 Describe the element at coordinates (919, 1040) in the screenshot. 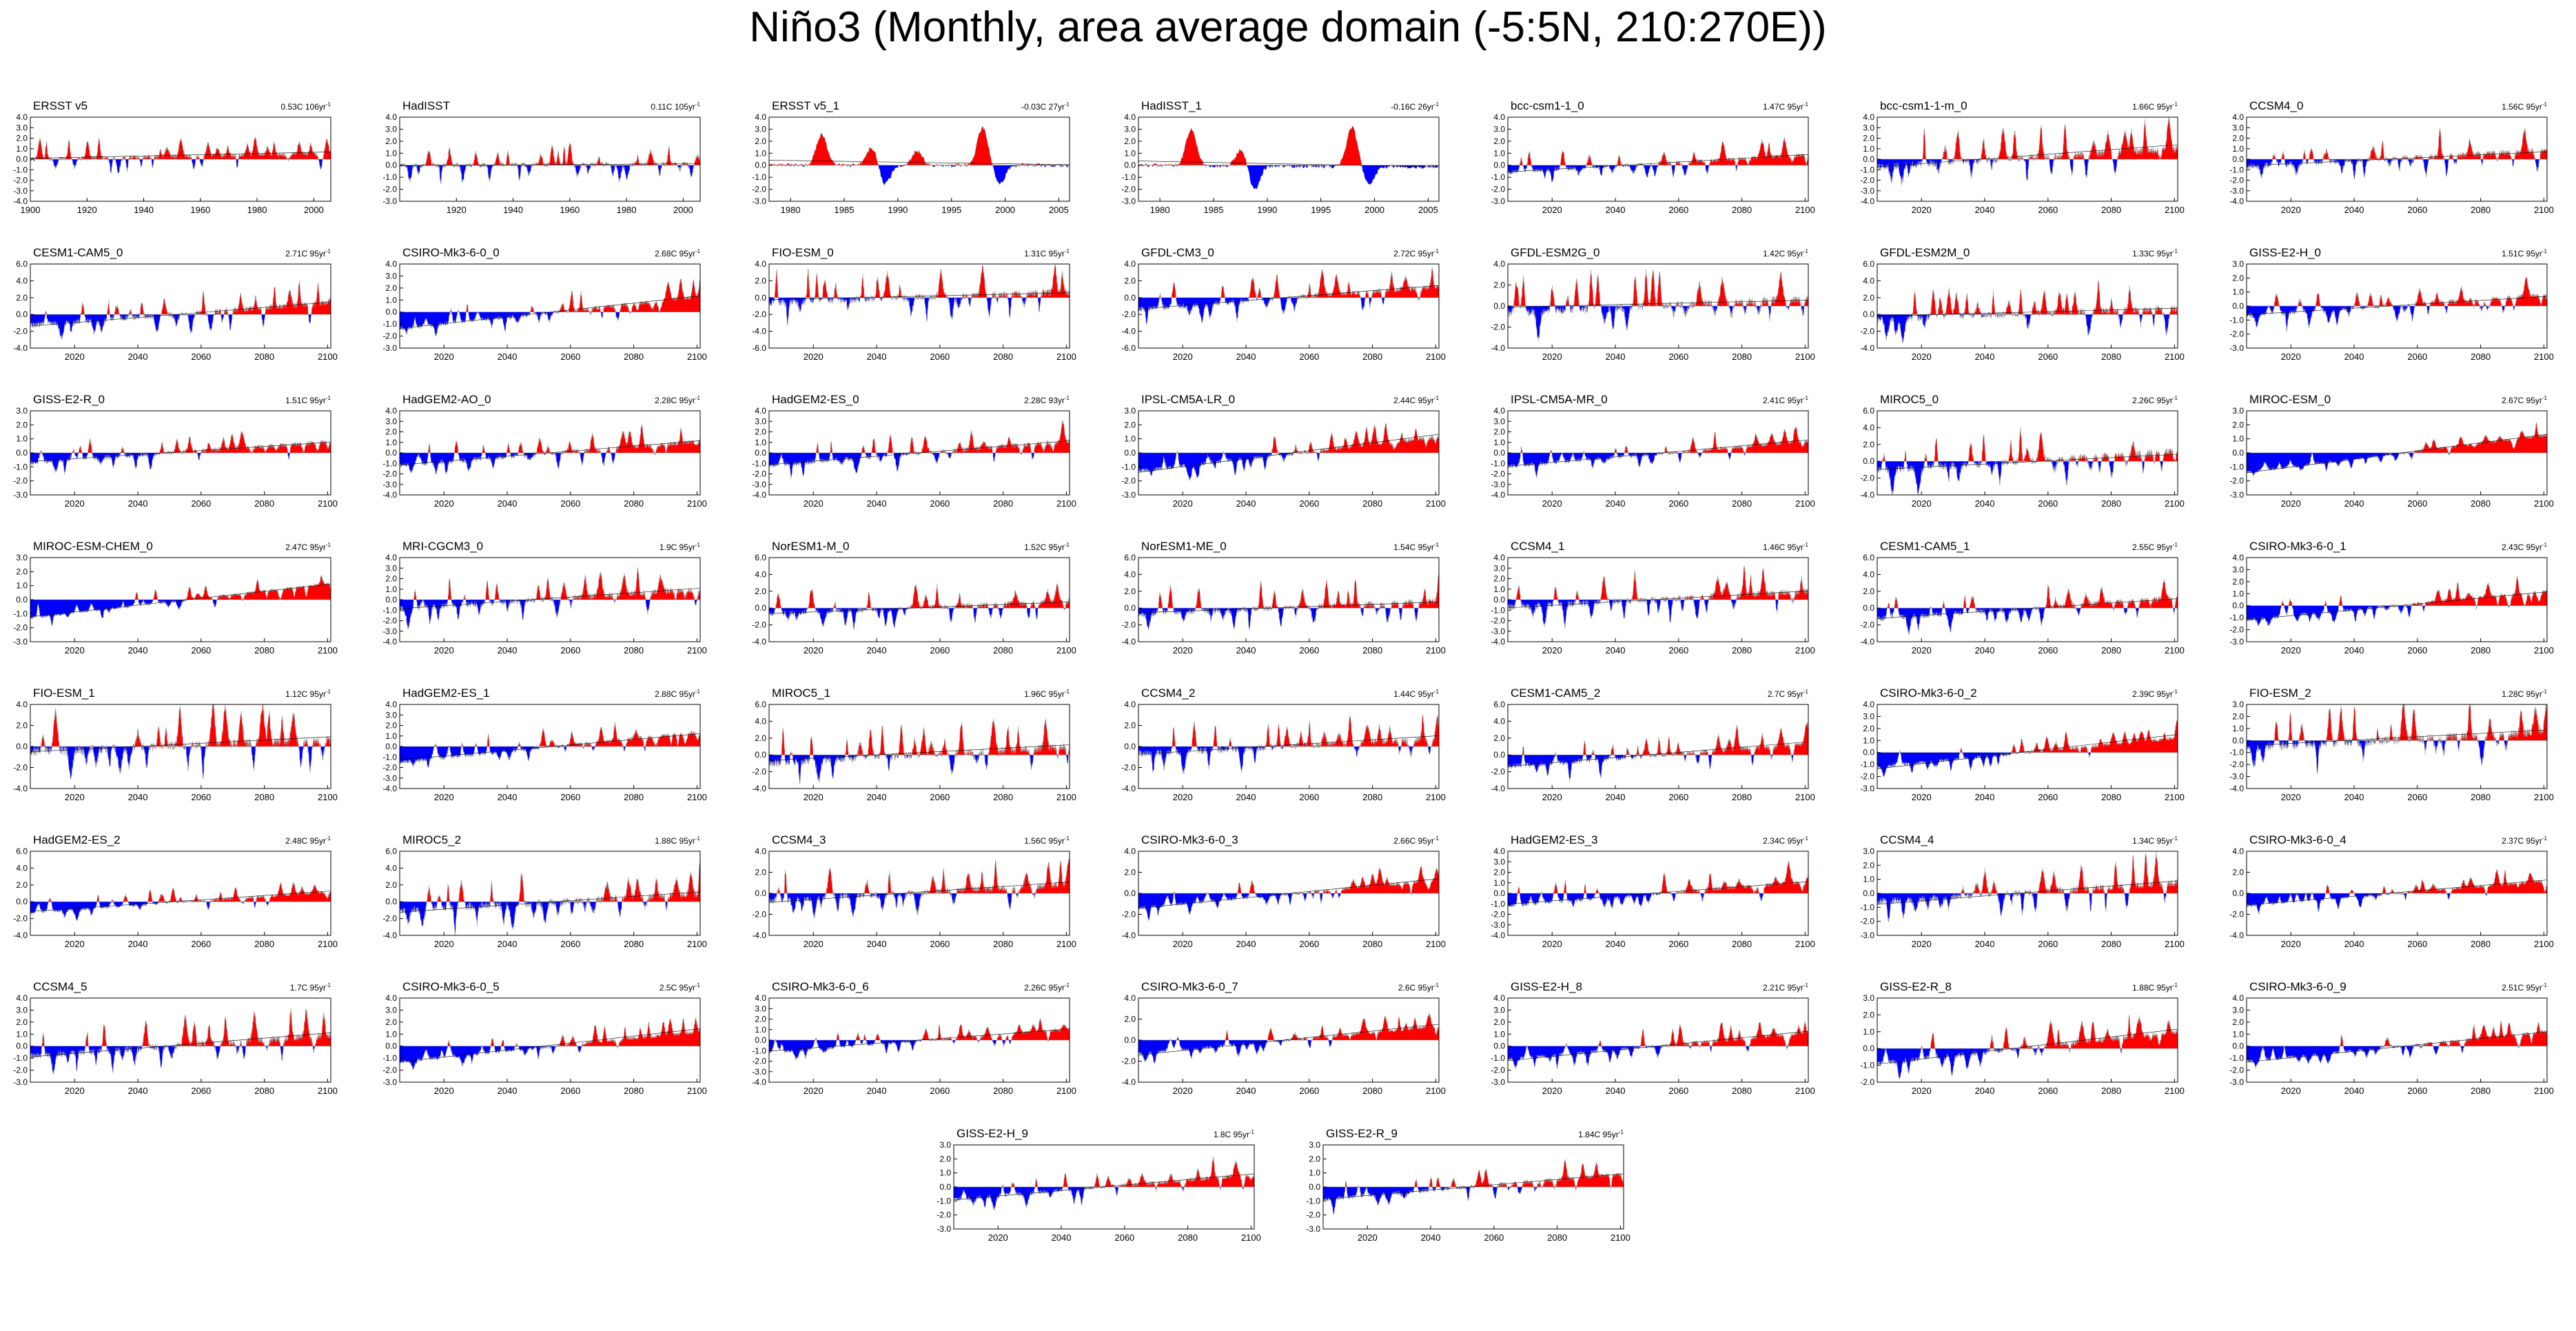

I see `trend-line` at that location.